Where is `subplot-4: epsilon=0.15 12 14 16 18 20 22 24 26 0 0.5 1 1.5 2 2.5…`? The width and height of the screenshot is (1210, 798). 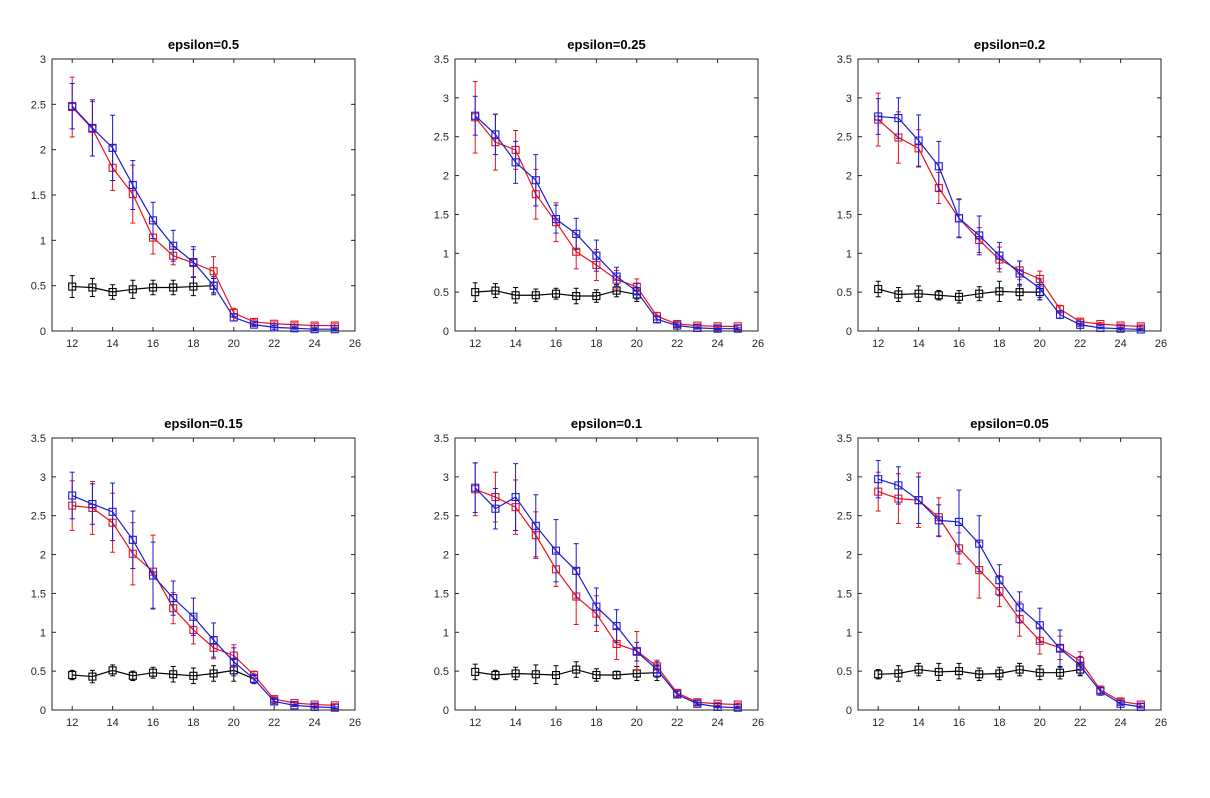 subplot-4: epsilon=0.15 12 14 16 18 20 22 24 26 0 0.5 1 1.5 2 2.5… is located at coordinates (196, 572).